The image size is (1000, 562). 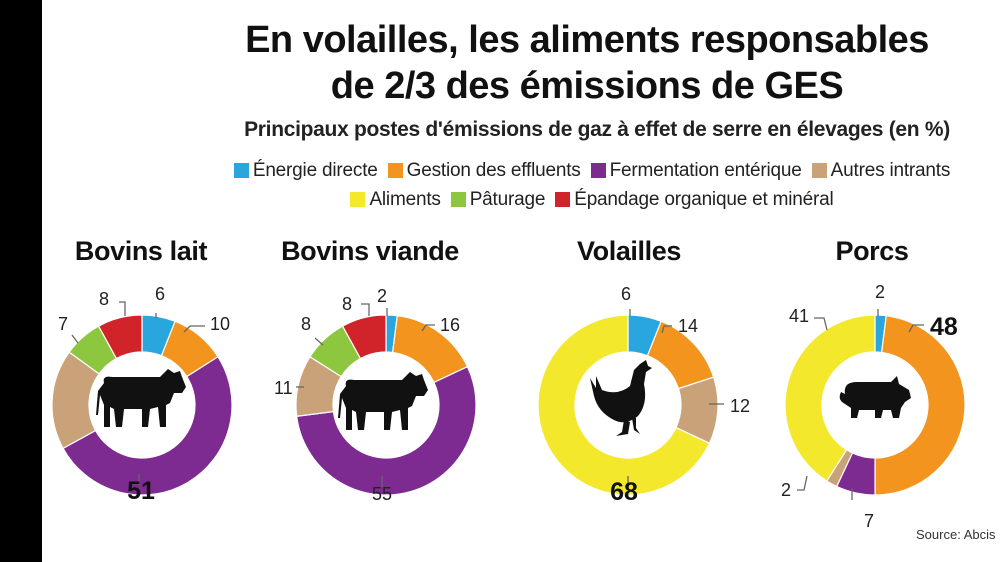 What do you see at coordinates (141, 491) in the screenshot?
I see `data-label: 51` at bounding box center [141, 491].